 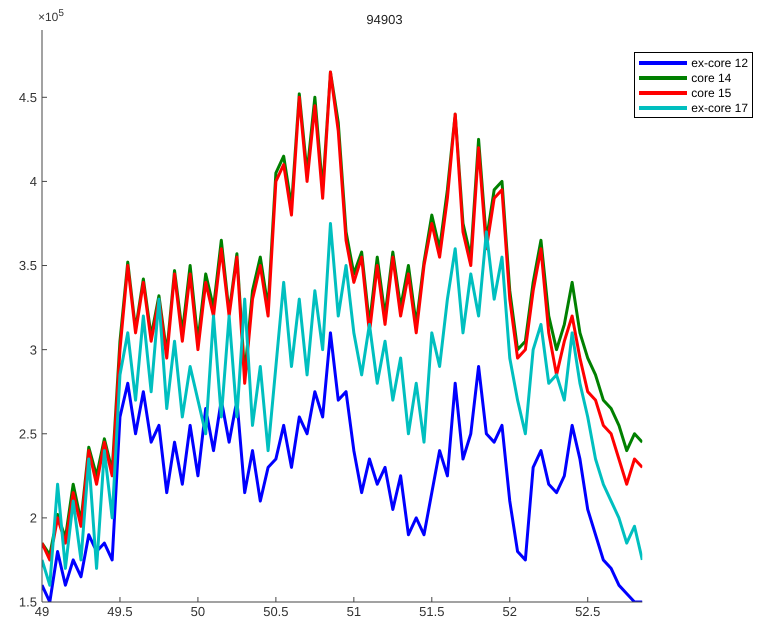 What do you see at coordinates (198, 612) in the screenshot?
I see `x-tick-label: 50` at bounding box center [198, 612].